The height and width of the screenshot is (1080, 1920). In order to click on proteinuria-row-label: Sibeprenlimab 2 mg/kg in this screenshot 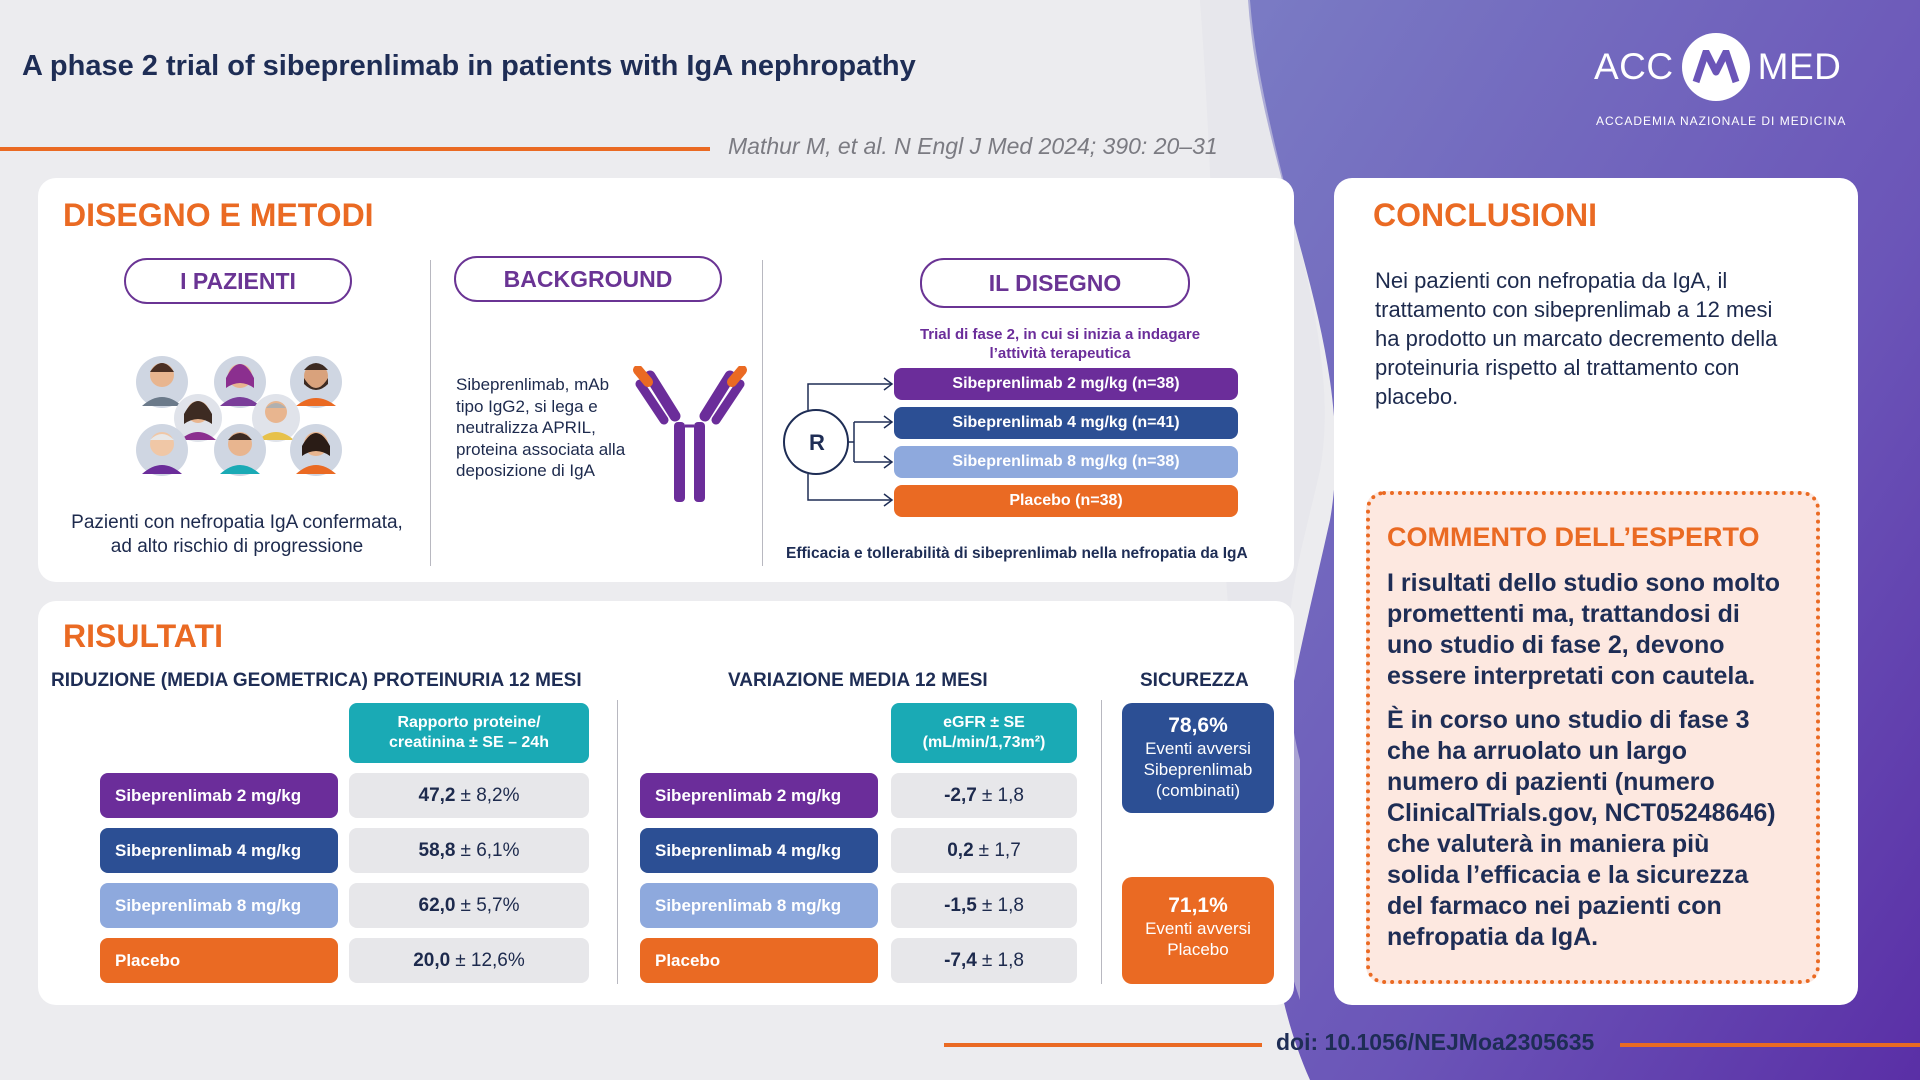, I will do `click(219, 795)`.